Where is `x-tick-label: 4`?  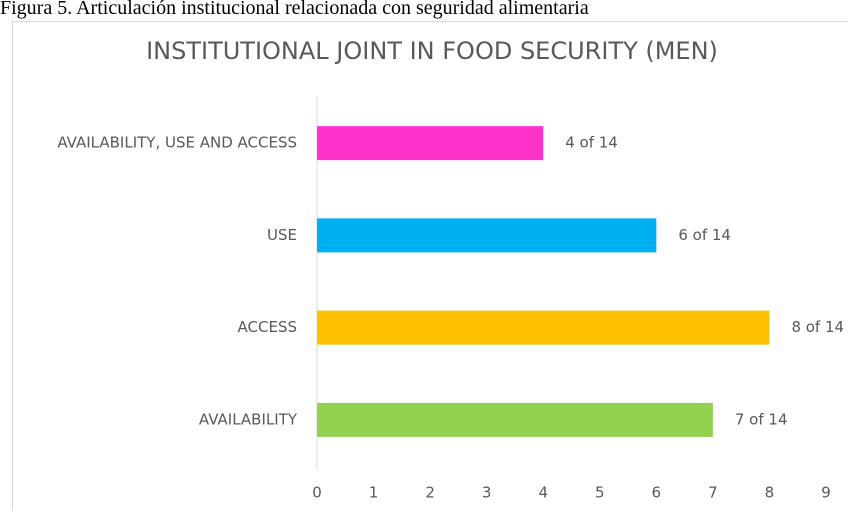 x-tick-label: 4 is located at coordinates (543, 493).